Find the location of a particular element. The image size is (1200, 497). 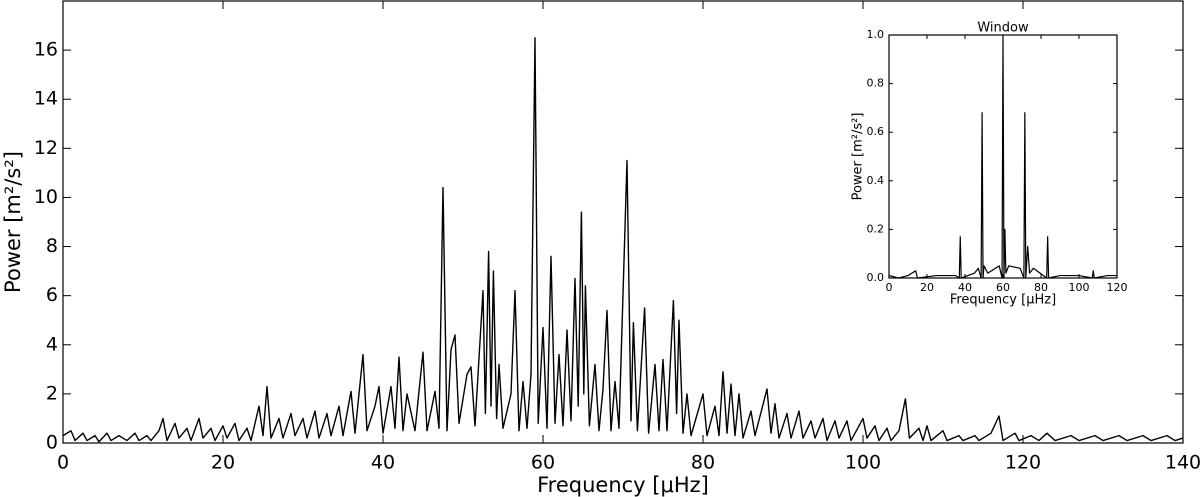

y-tick-label: 14 is located at coordinates (46, 99).